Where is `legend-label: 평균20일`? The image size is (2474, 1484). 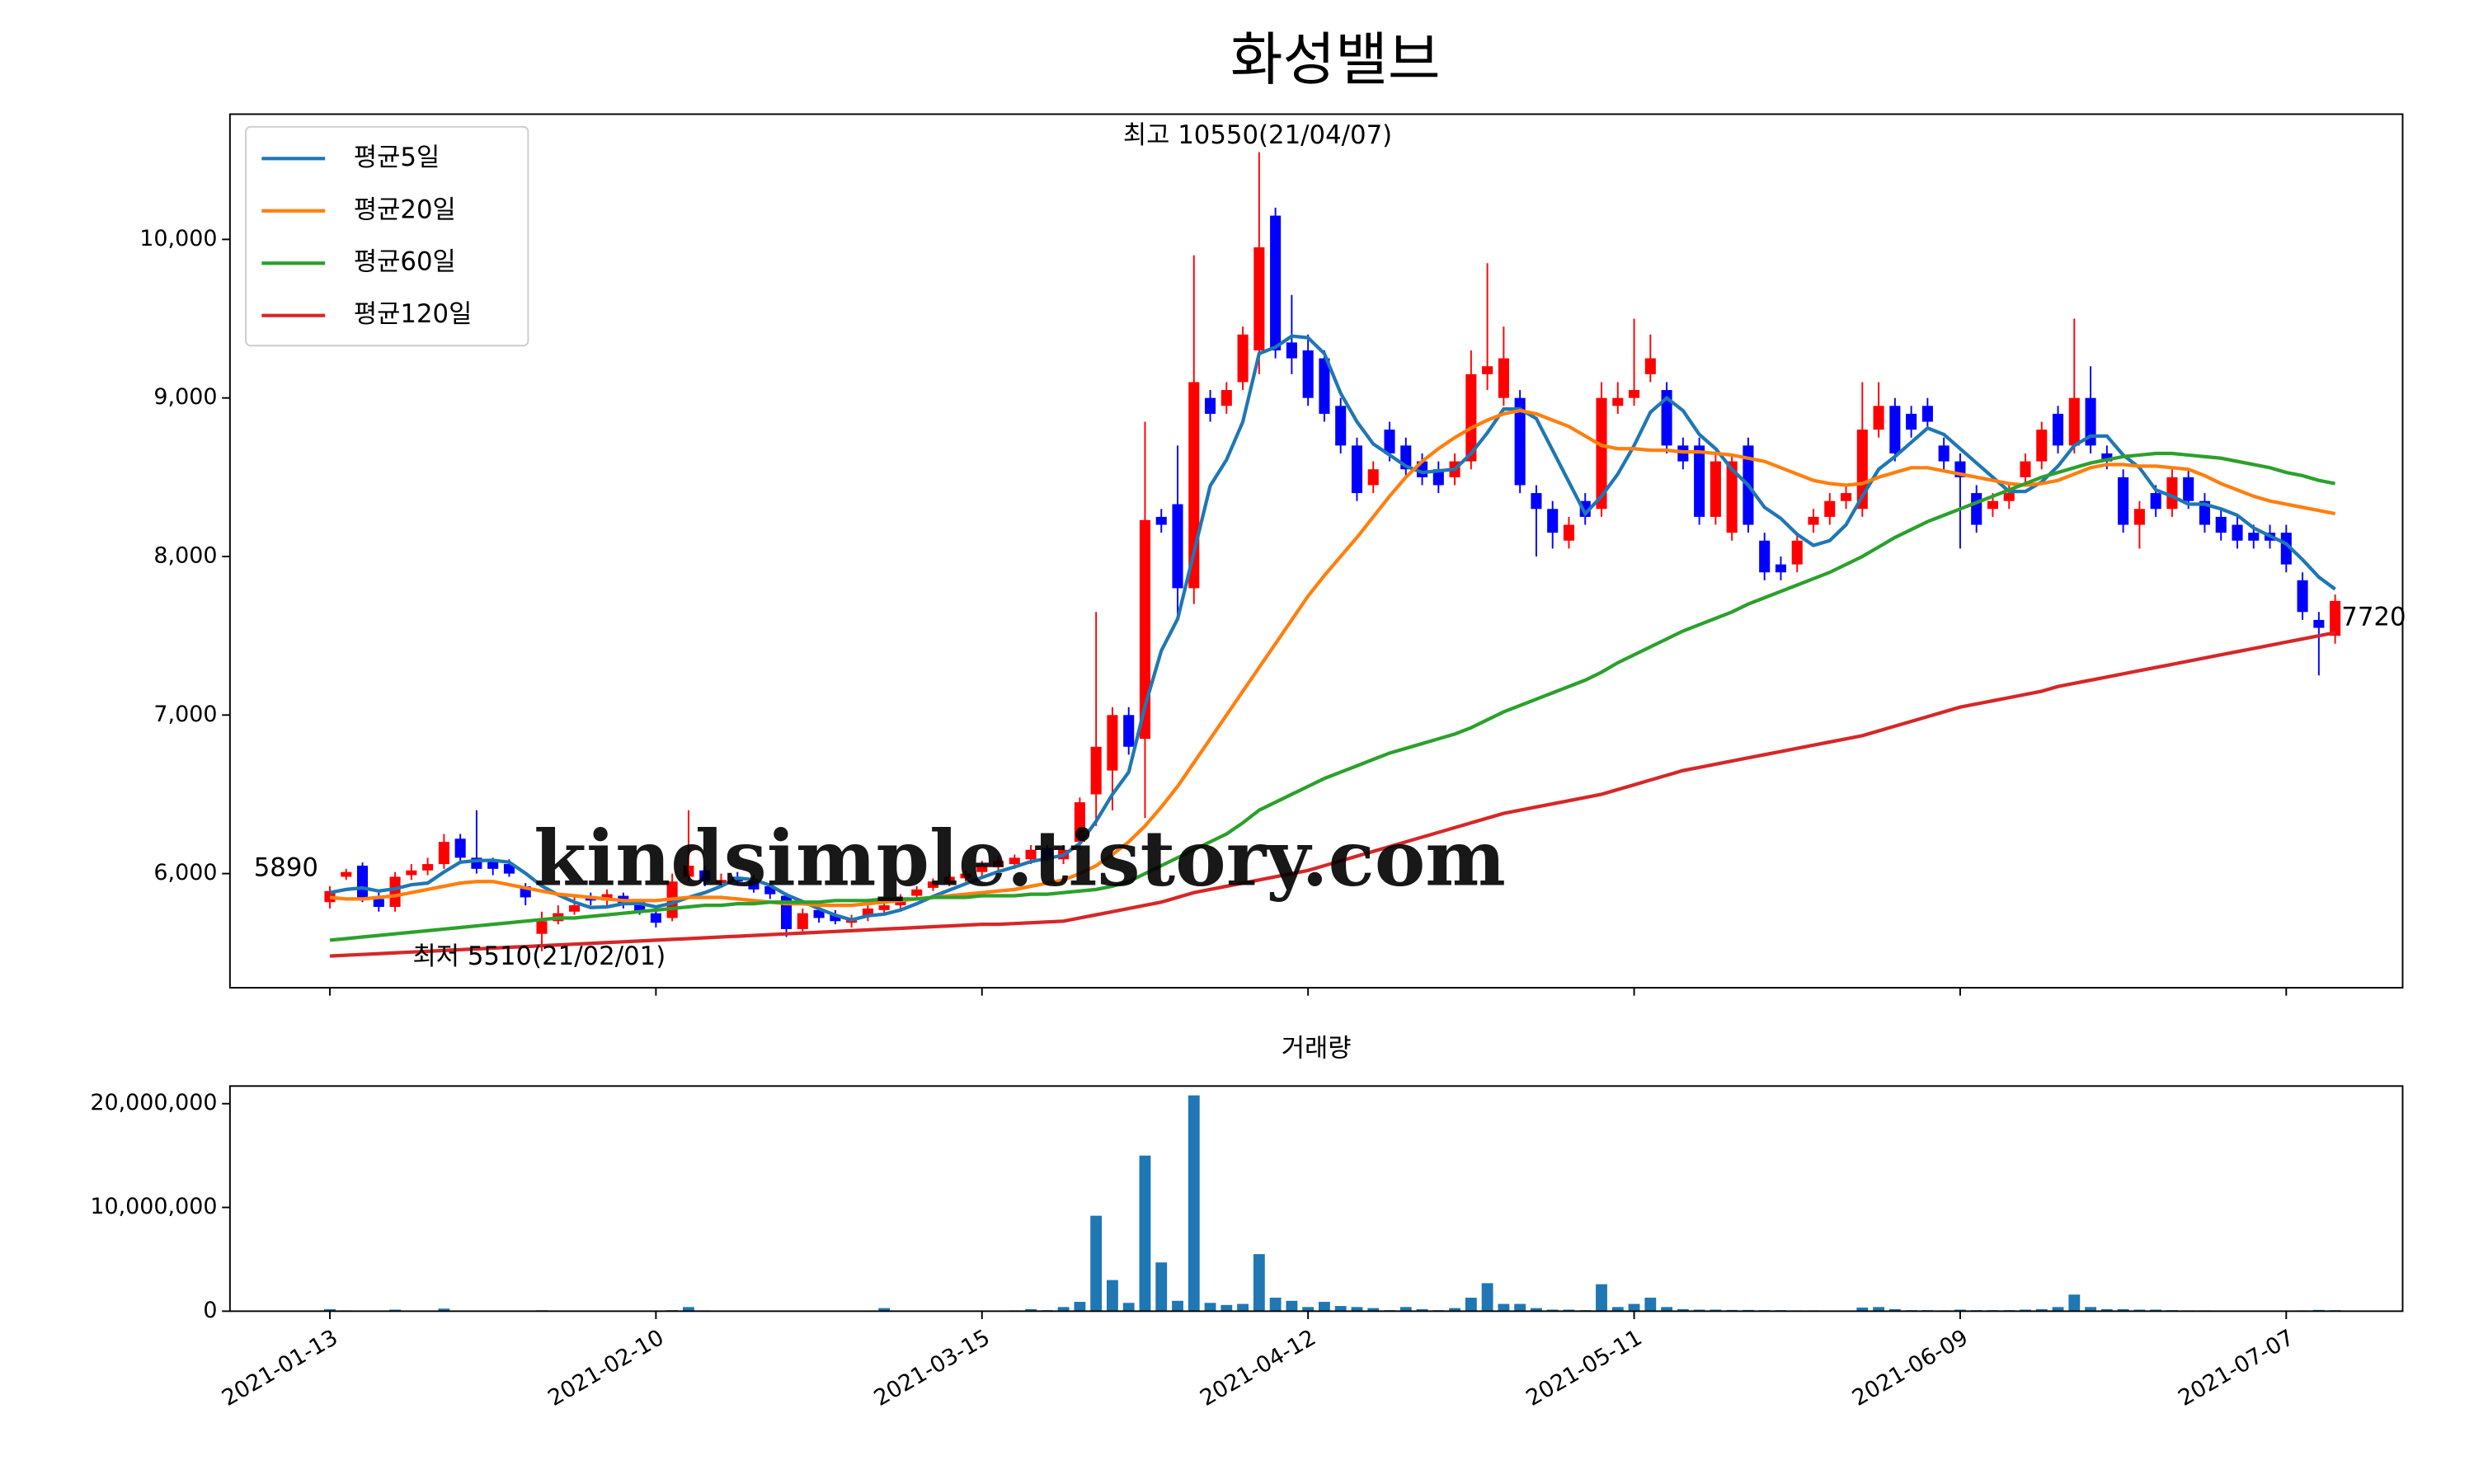
legend-label: 평균20일 is located at coordinates (405, 209).